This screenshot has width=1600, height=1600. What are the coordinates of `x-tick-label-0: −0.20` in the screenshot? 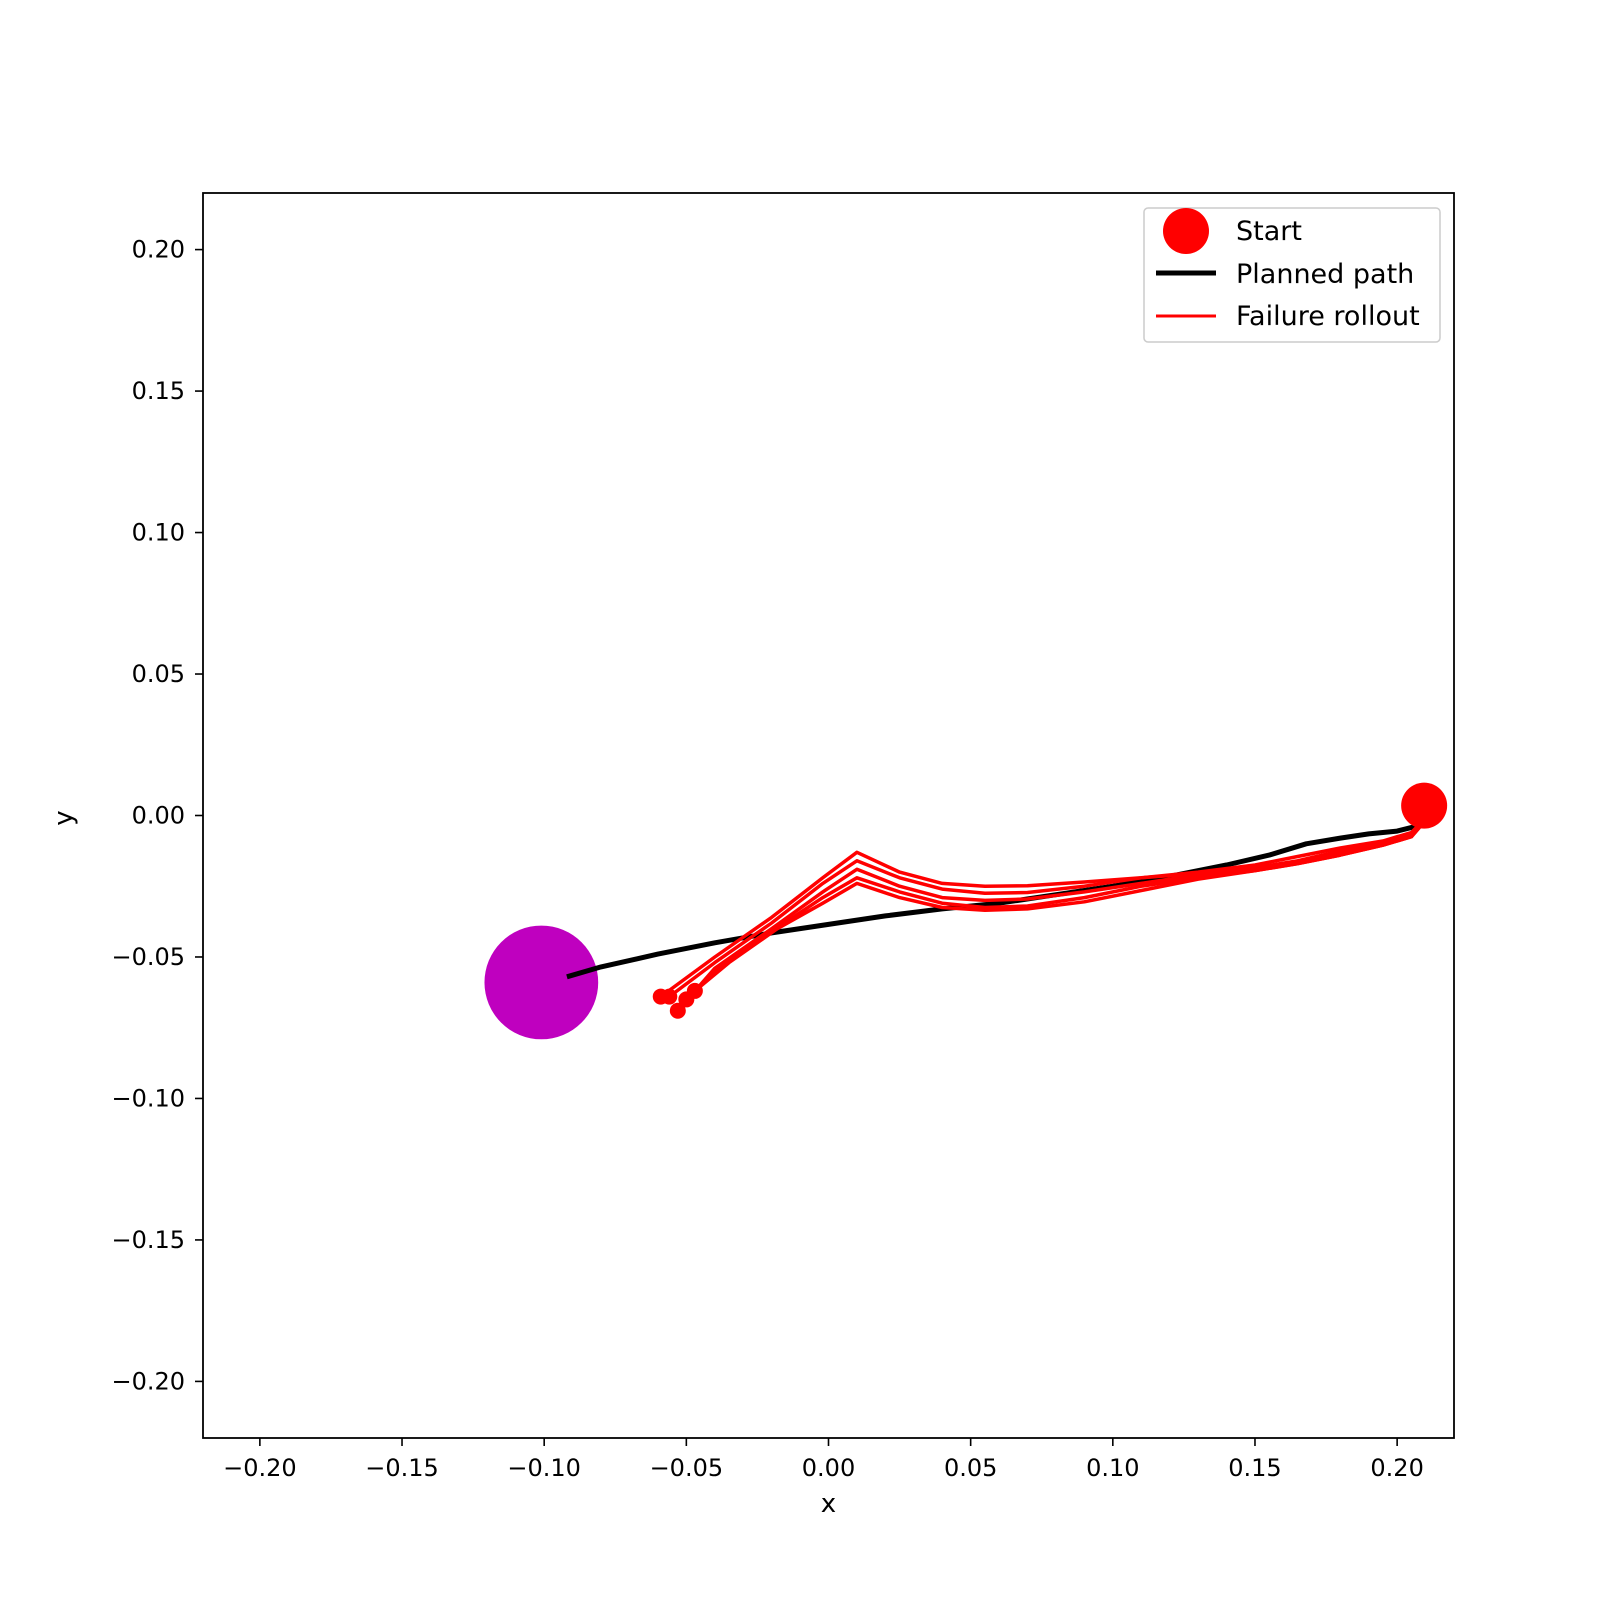 It's located at (260, 1468).